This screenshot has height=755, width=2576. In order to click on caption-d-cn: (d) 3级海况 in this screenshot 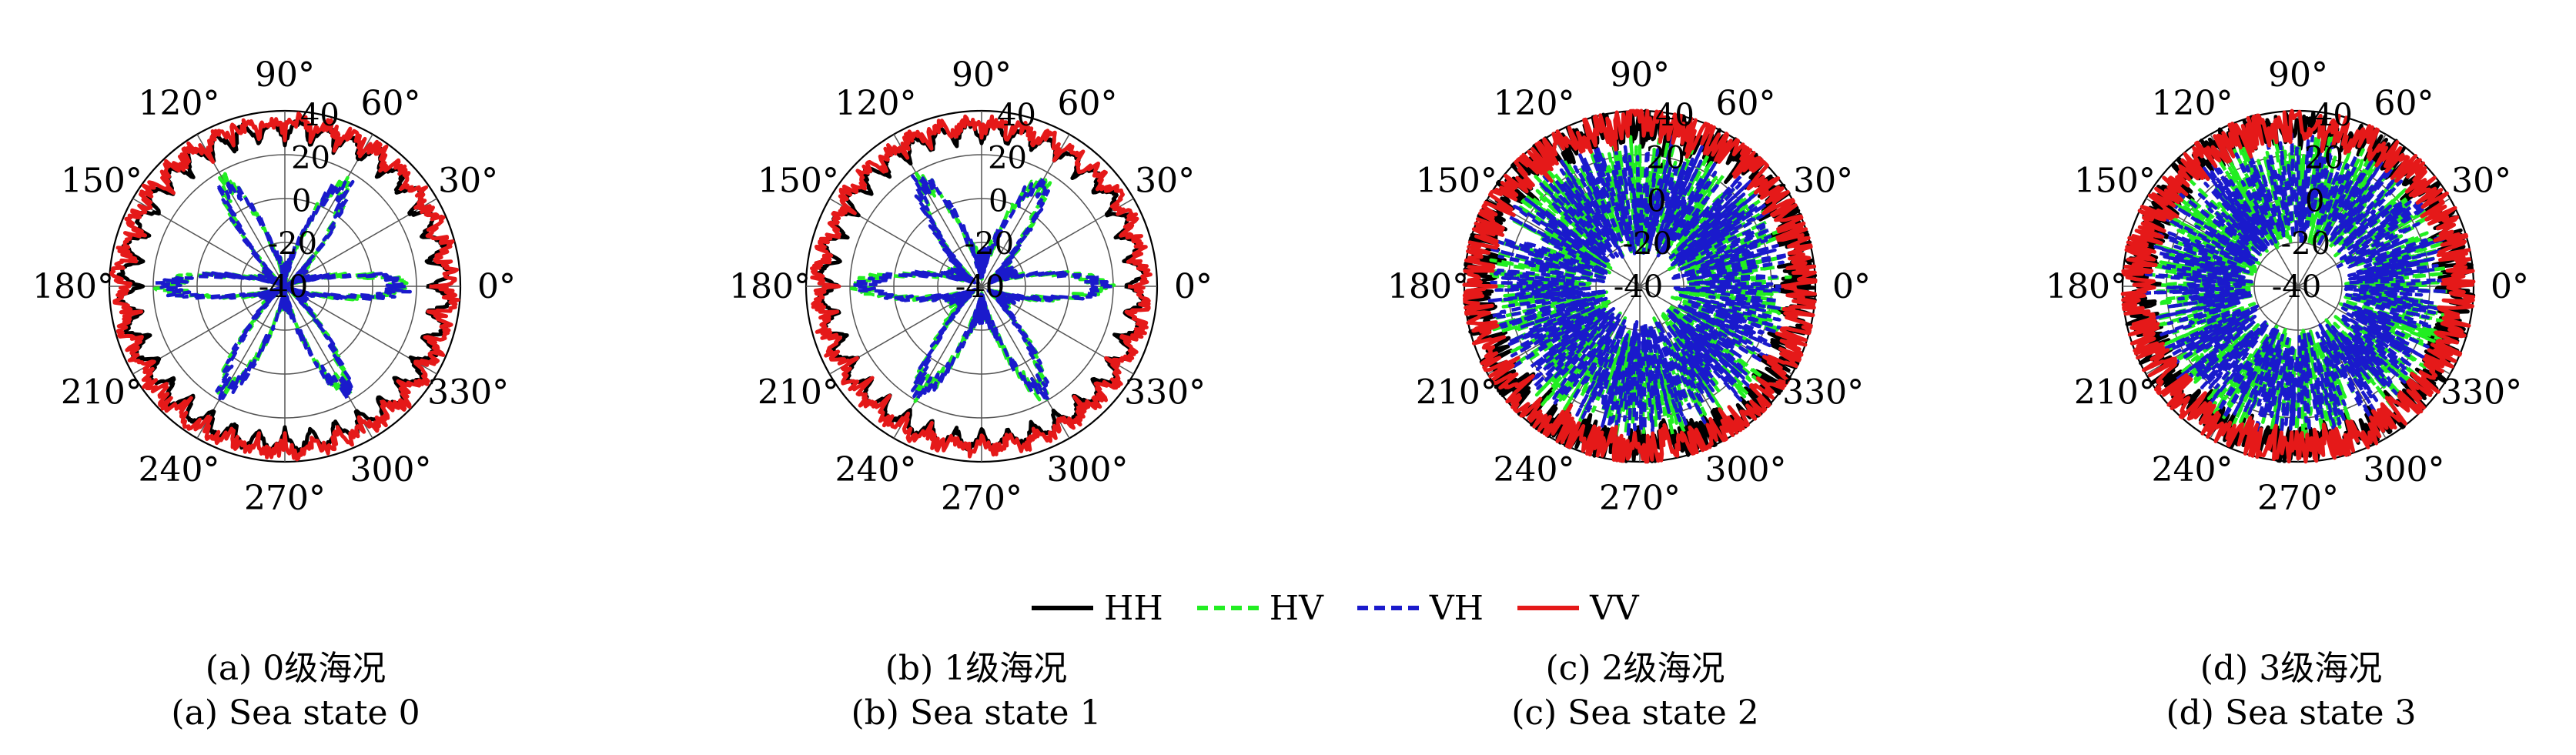, I will do `click(2291, 668)`.